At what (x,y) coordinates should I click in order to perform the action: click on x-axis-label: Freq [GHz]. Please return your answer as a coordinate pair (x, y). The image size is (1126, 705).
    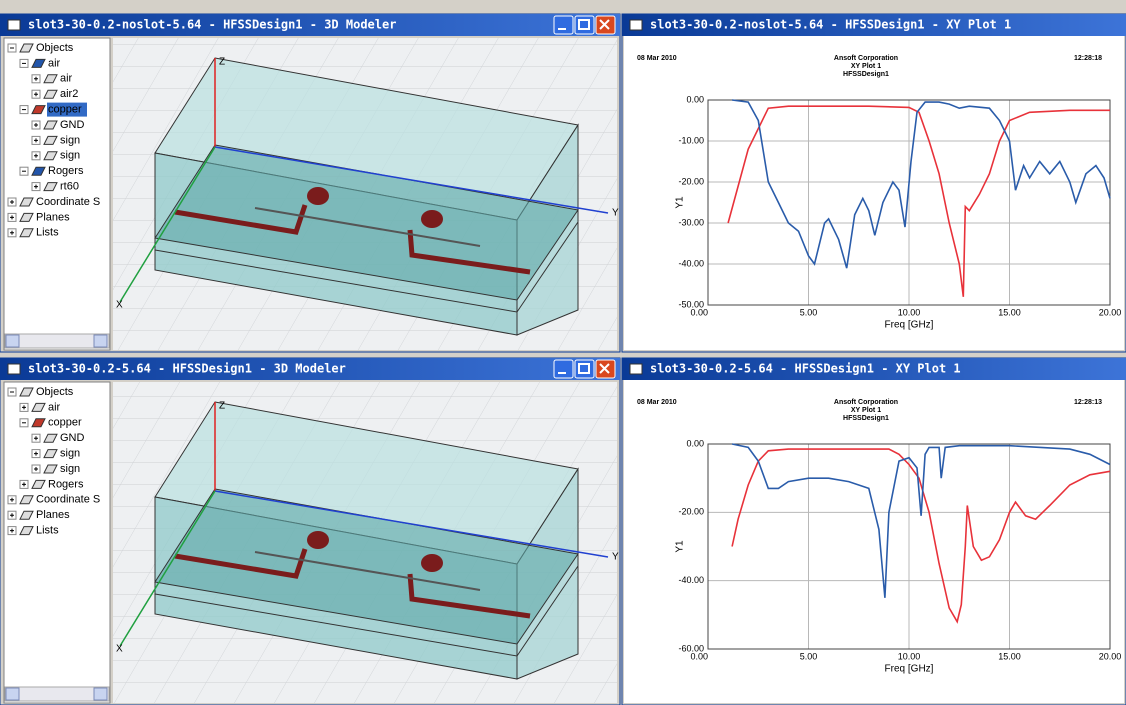
    Looking at the image, I should click on (909, 669).